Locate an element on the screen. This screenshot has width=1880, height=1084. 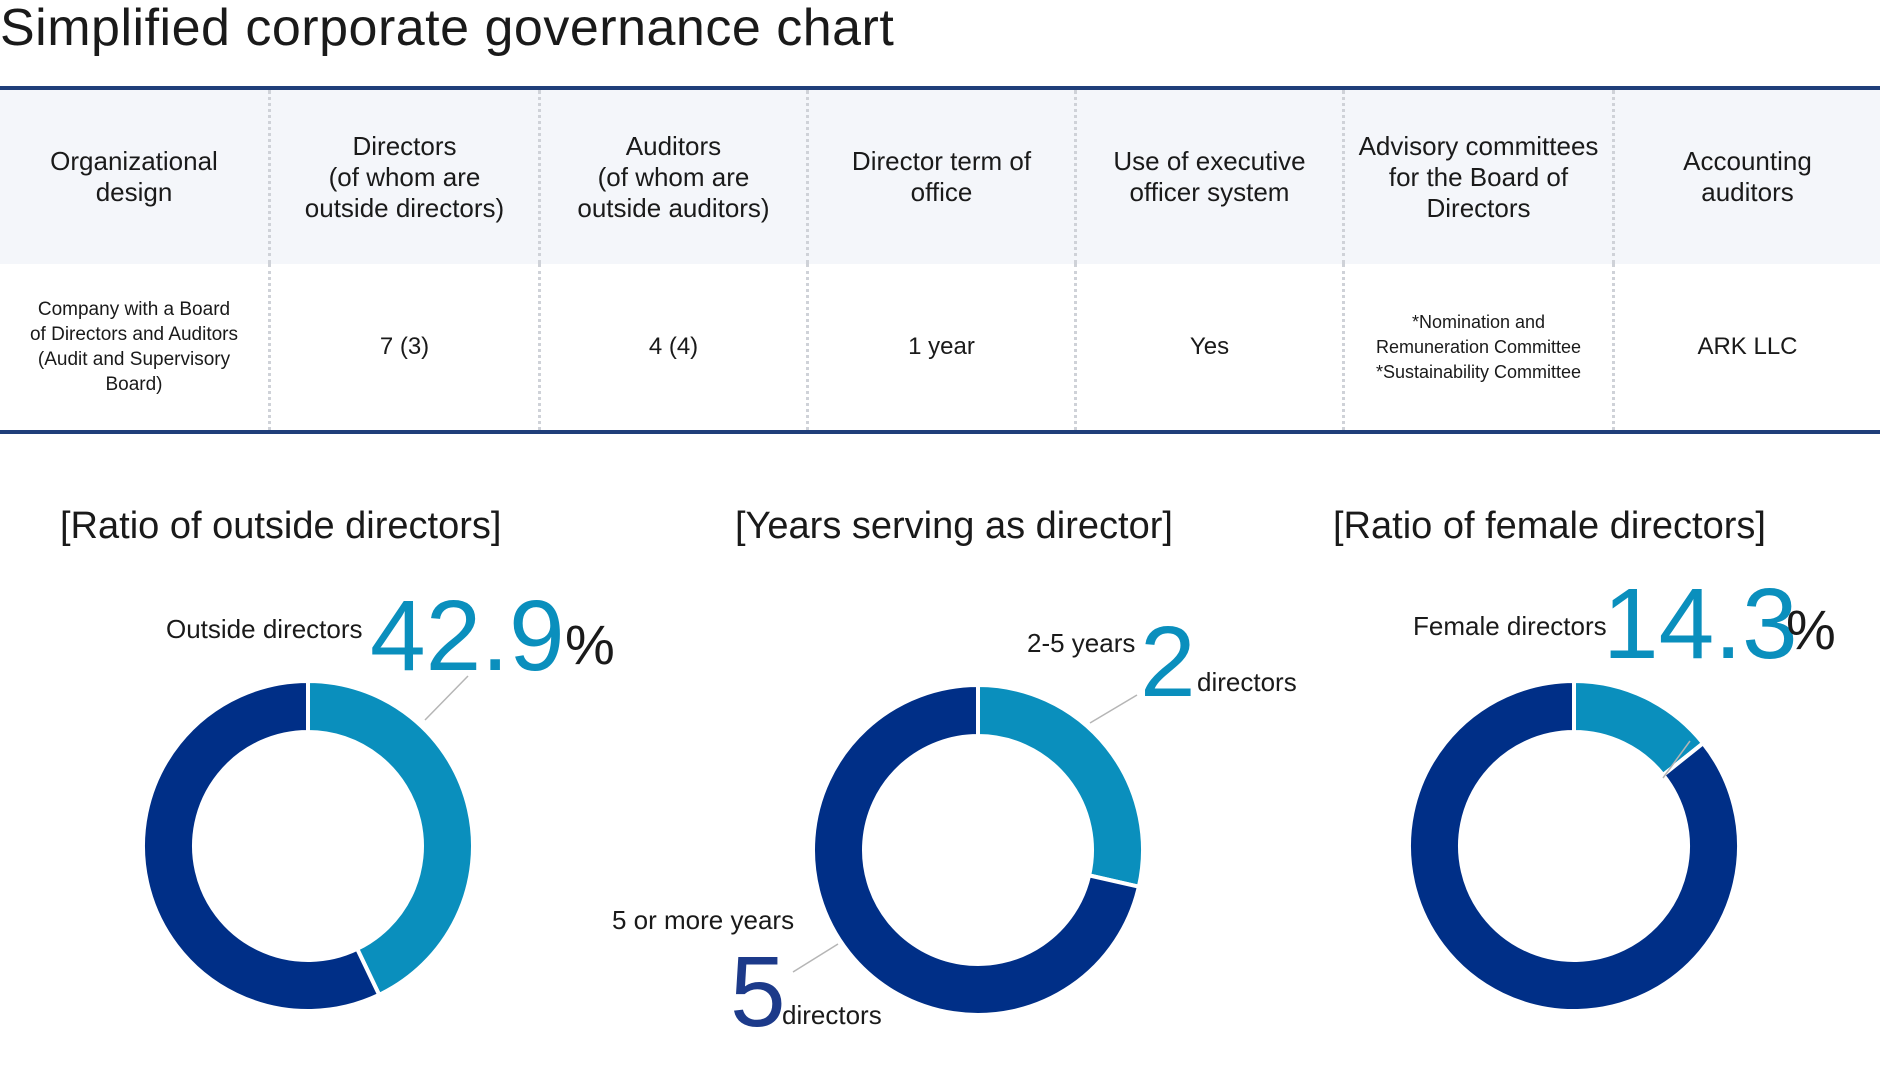
outside-directors-label: Outside directors is located at coordinates (264, 629).